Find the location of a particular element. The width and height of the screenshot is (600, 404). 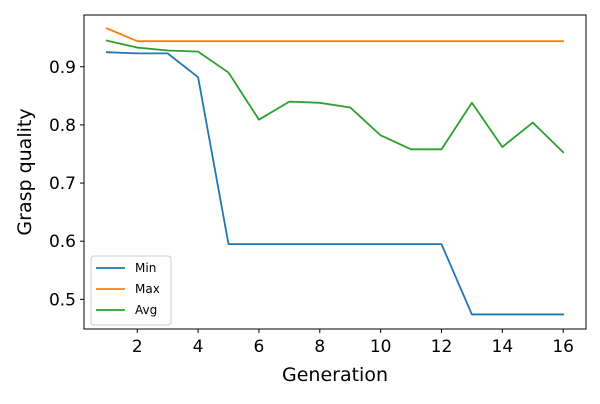

y-tick-label: 0.9 is located at coordinates (62, 68).